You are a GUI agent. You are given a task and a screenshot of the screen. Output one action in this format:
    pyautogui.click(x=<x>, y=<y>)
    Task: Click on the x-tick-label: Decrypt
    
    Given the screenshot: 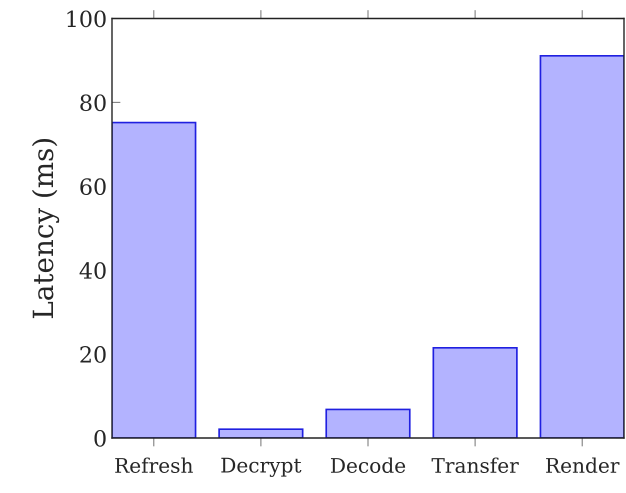 What is the action you would take?
    pyautogui.click(x=261, y=467)
    